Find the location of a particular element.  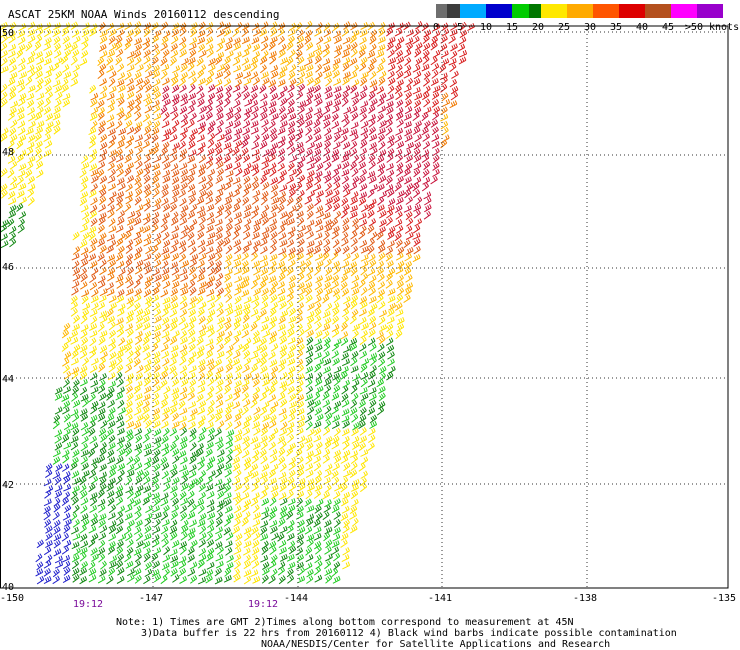

legend-label: 15 is located at coordinates (512, 27).